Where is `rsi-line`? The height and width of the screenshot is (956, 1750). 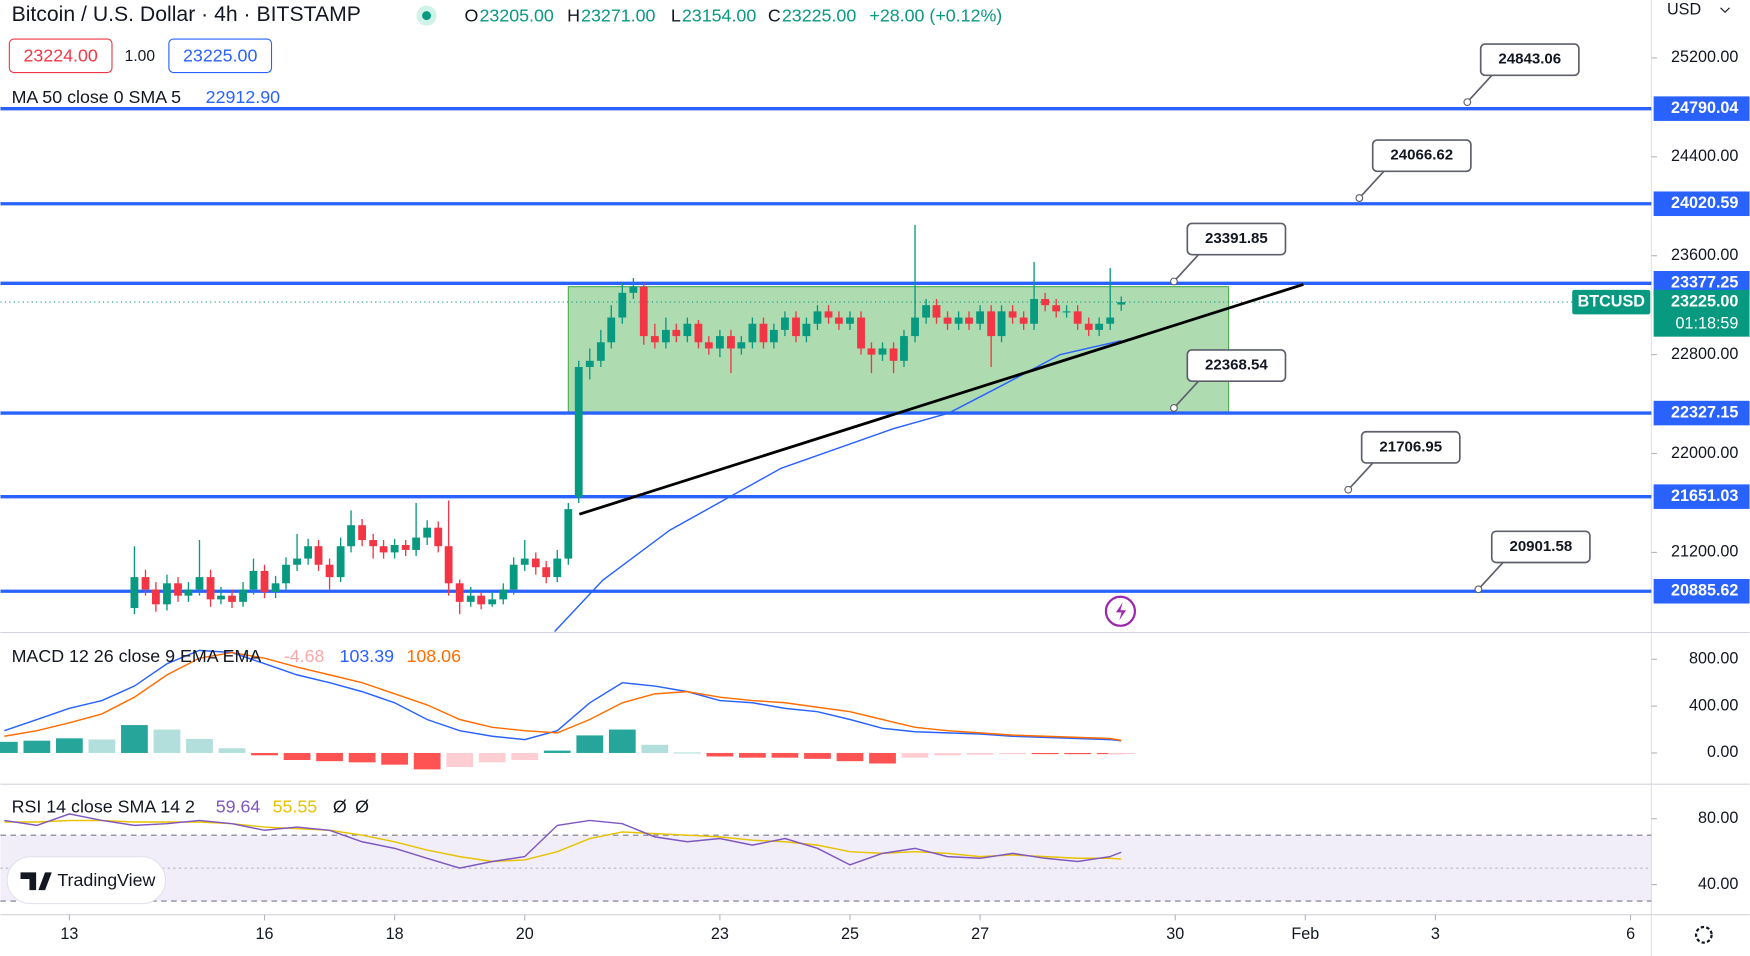
rsi-line is located at coordinates (563, 841).